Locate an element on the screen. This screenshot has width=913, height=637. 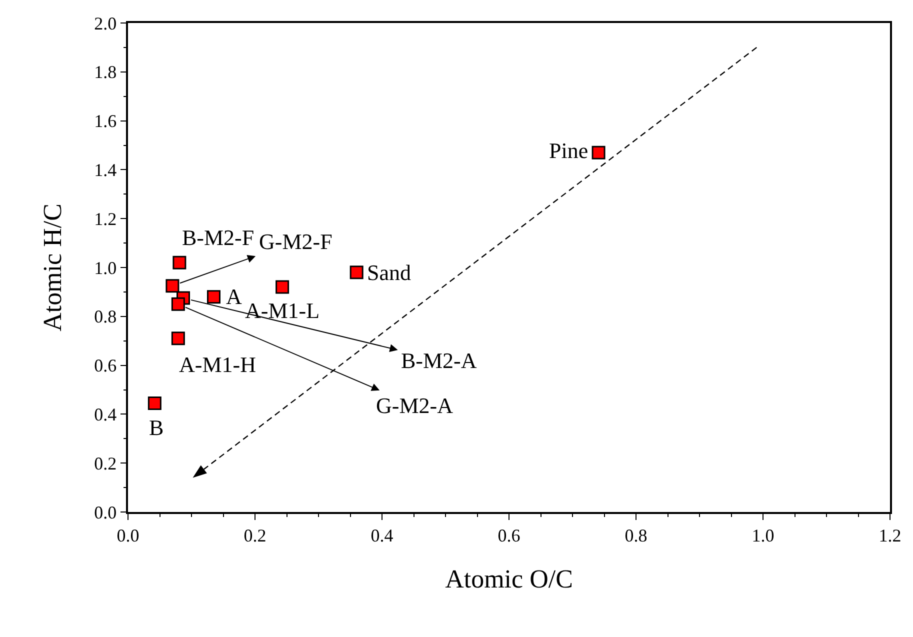
annotation: G-M2-F is located at coordinates (295, 241).